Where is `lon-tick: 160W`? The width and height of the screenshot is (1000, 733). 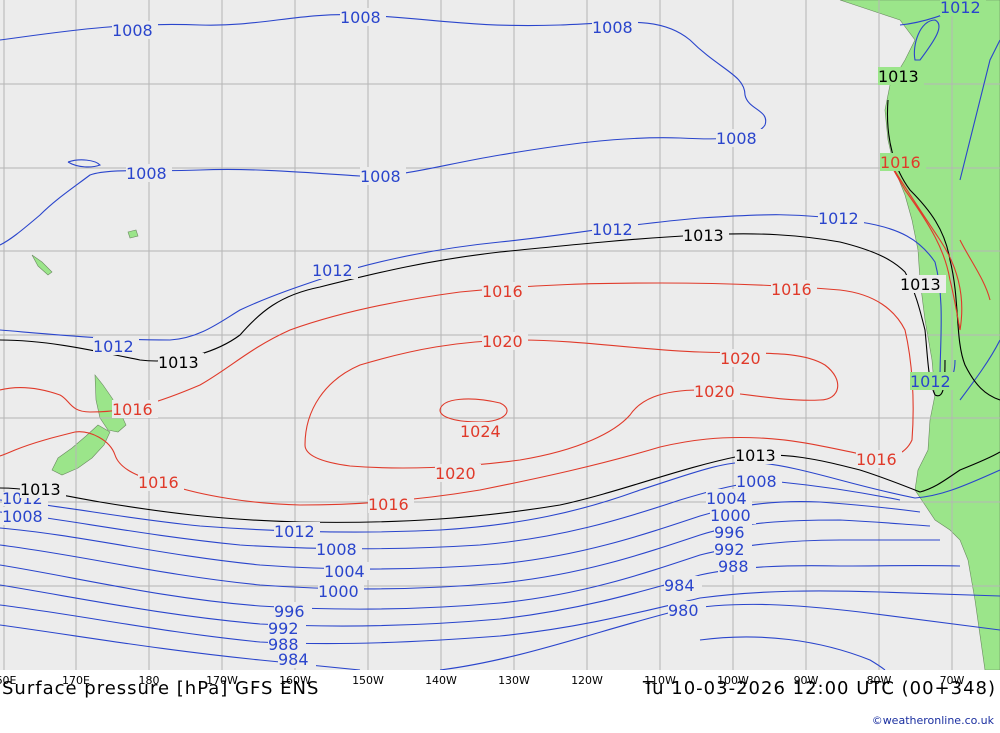
lon-tick: 160W is located at coordinates (295, 680).